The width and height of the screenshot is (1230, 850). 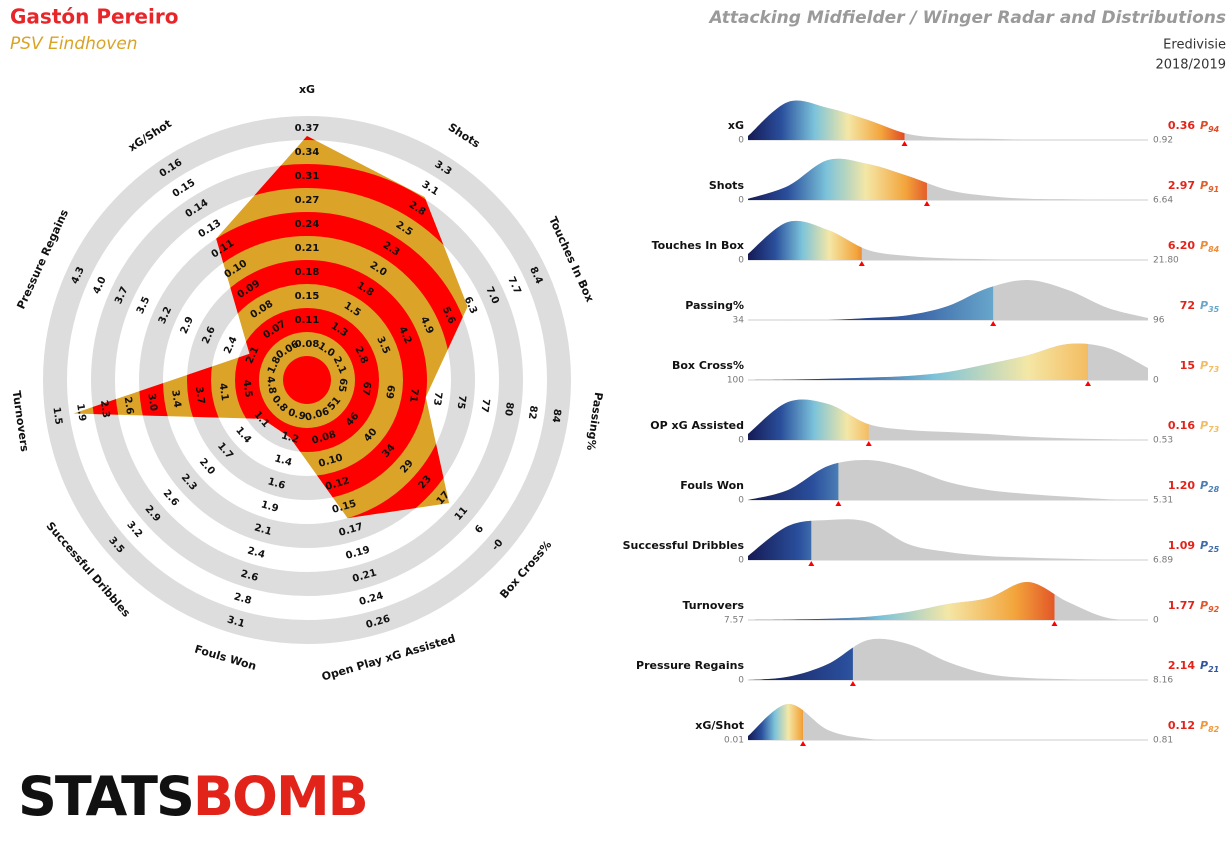 I want to click on range-max: 6.89, so click(x=1163, y=561).